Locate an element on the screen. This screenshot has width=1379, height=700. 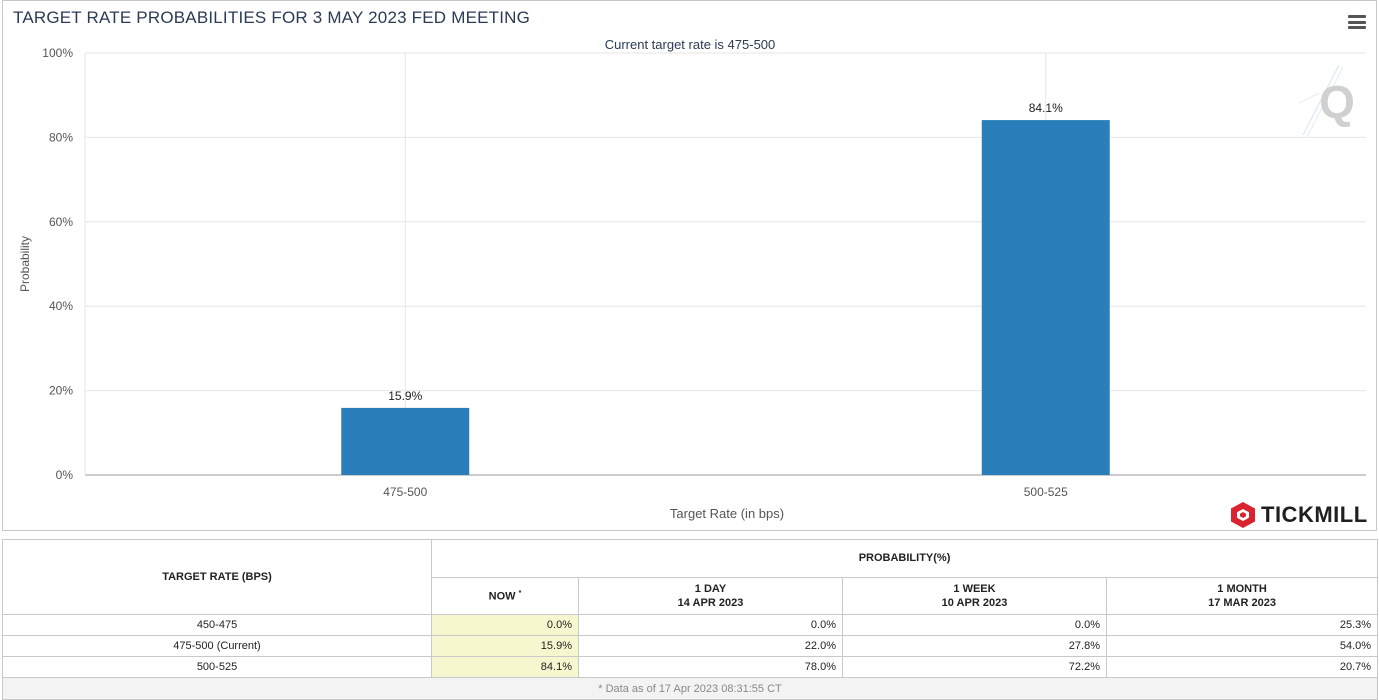
cell-rate: 475-500 (Current) is located at coordinates (217, 646).